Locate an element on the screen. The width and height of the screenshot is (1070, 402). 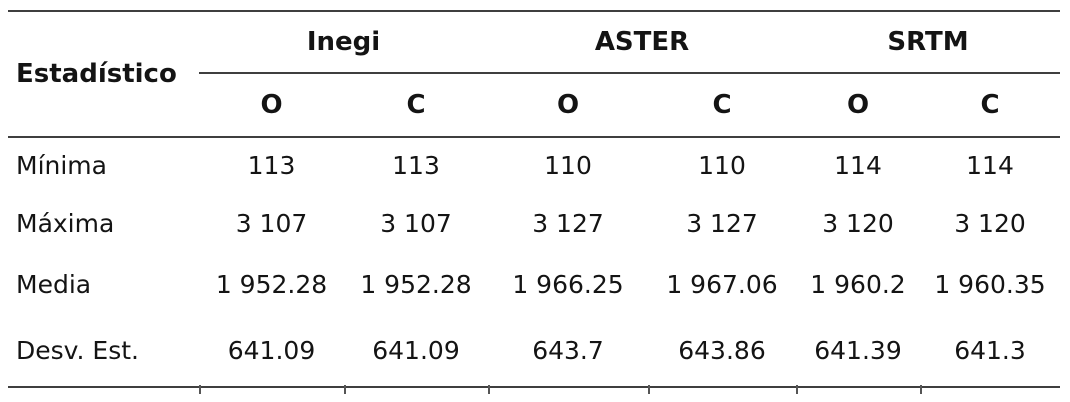
subheader-aster-o: O is located at coordinates (568, 105).